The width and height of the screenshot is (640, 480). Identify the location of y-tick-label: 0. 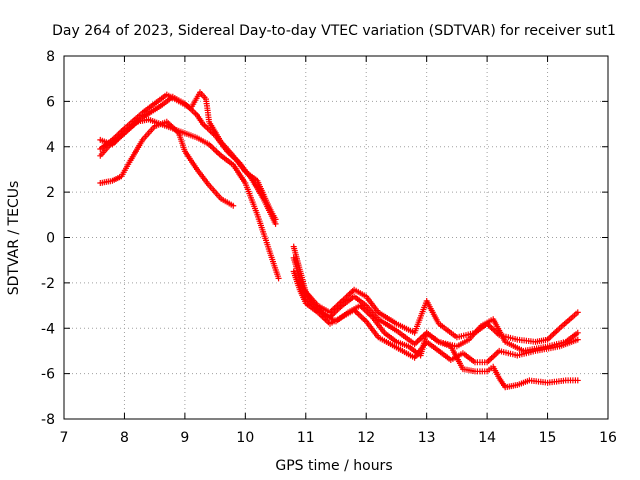
(50, 239).